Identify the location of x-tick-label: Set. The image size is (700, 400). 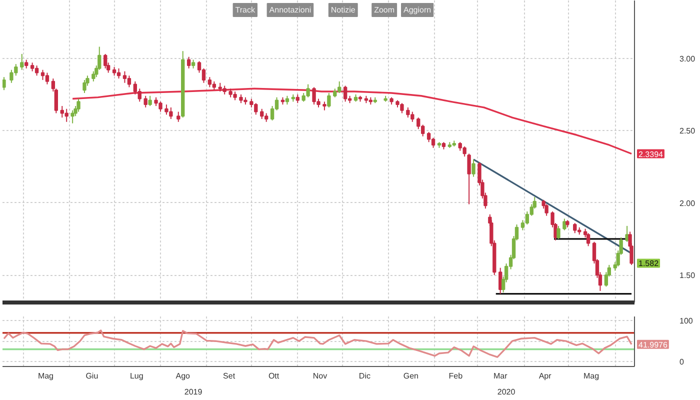
(229, 376).